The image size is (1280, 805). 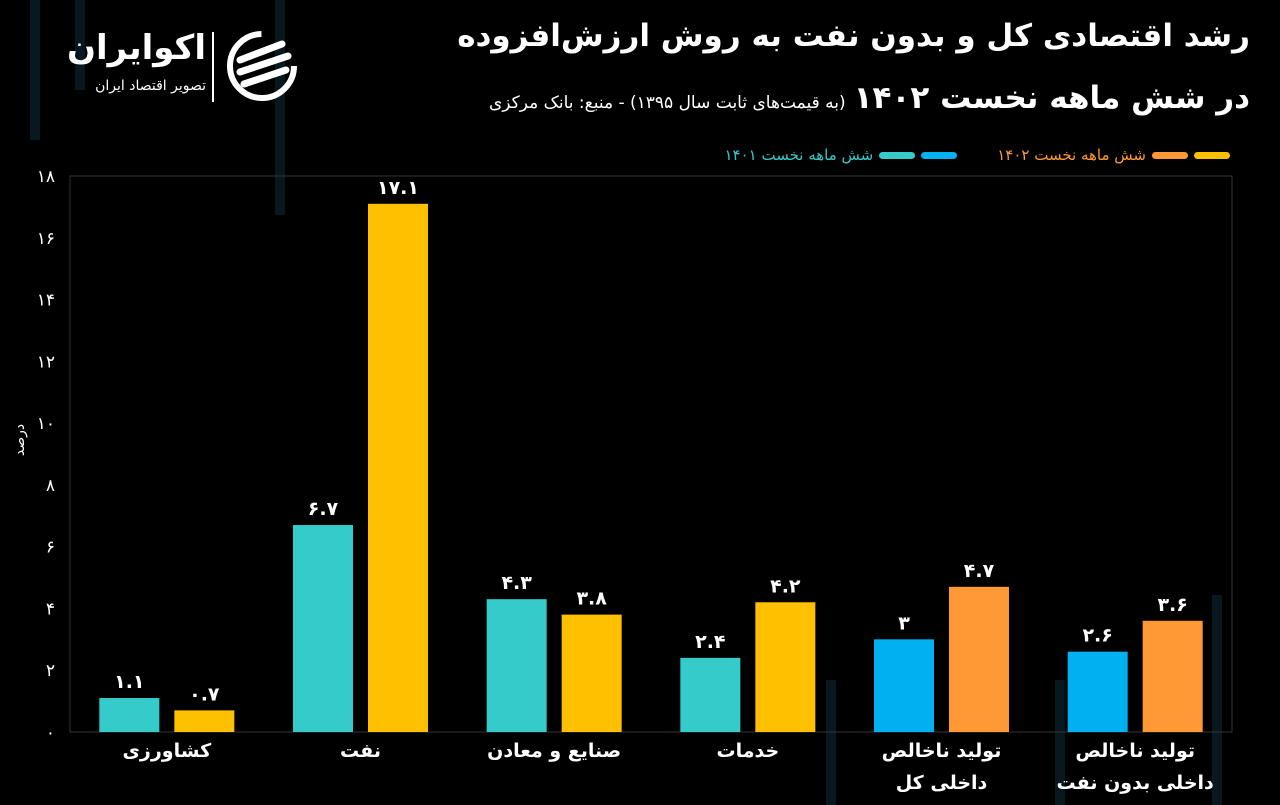 I want to click on y-tick-label: ۱۶, so click(x=46, y=239).